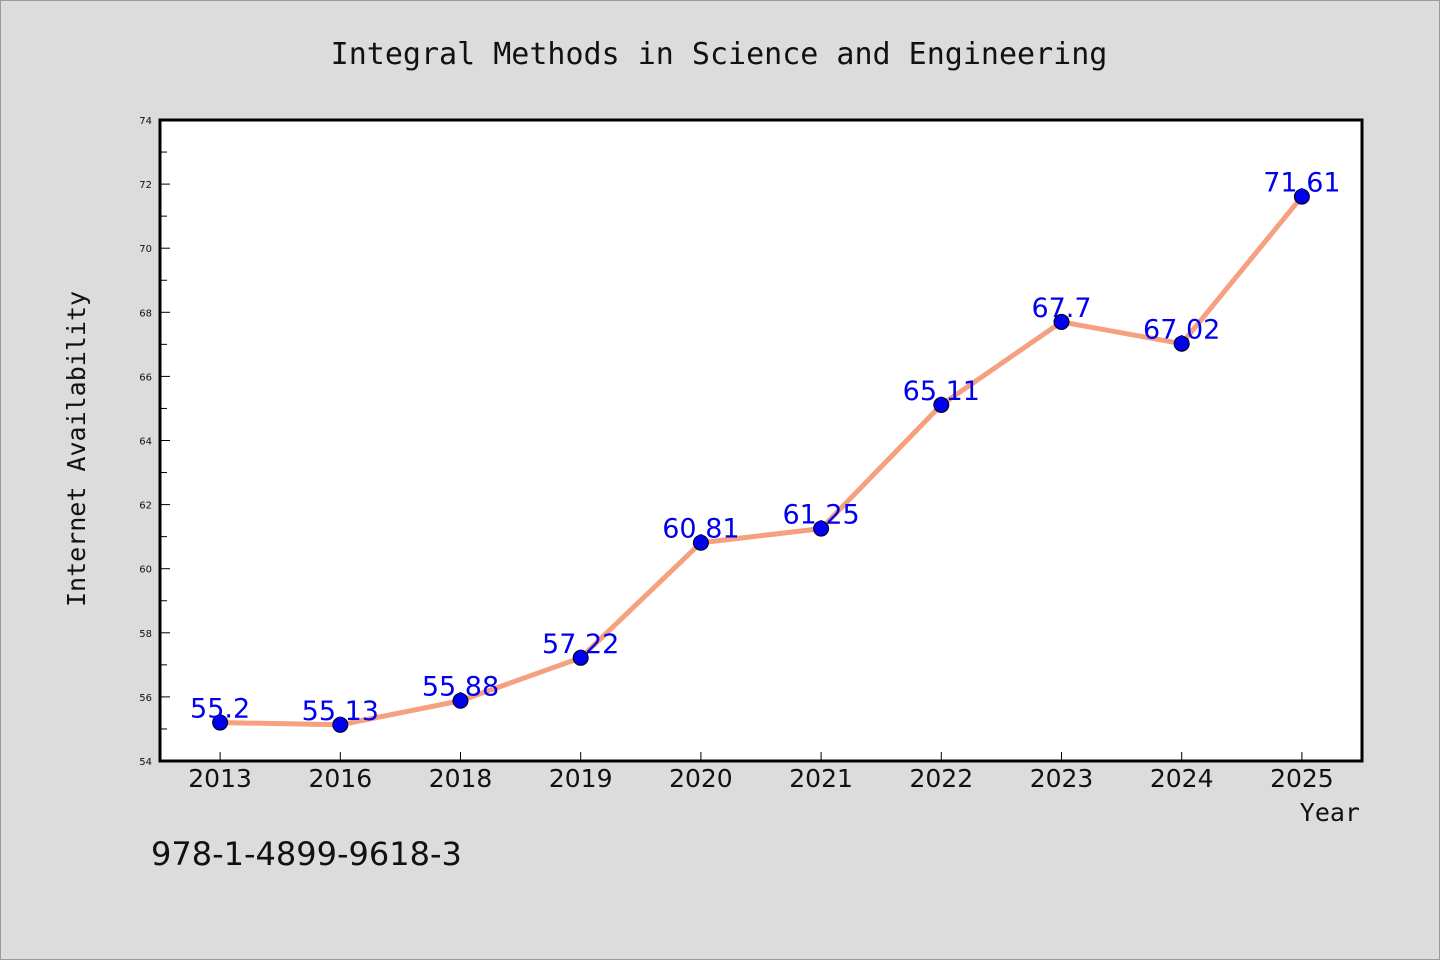 This screenshot has width=1440, height=960. Describe the element at coordinates (145, 249) in the screenshot. I see `y-tick-label: 70` at that location.